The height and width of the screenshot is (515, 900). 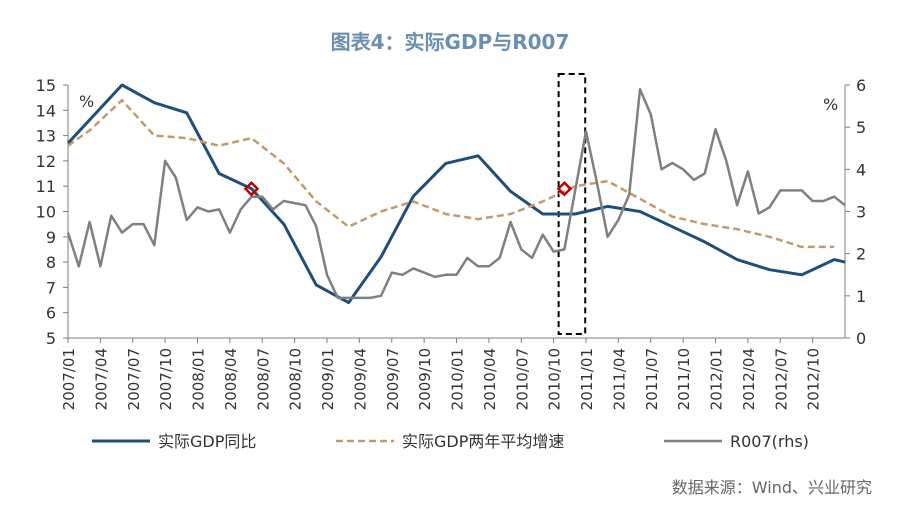 I want to click on left-axis-tick-label: 12, so click(x=46, y=161).